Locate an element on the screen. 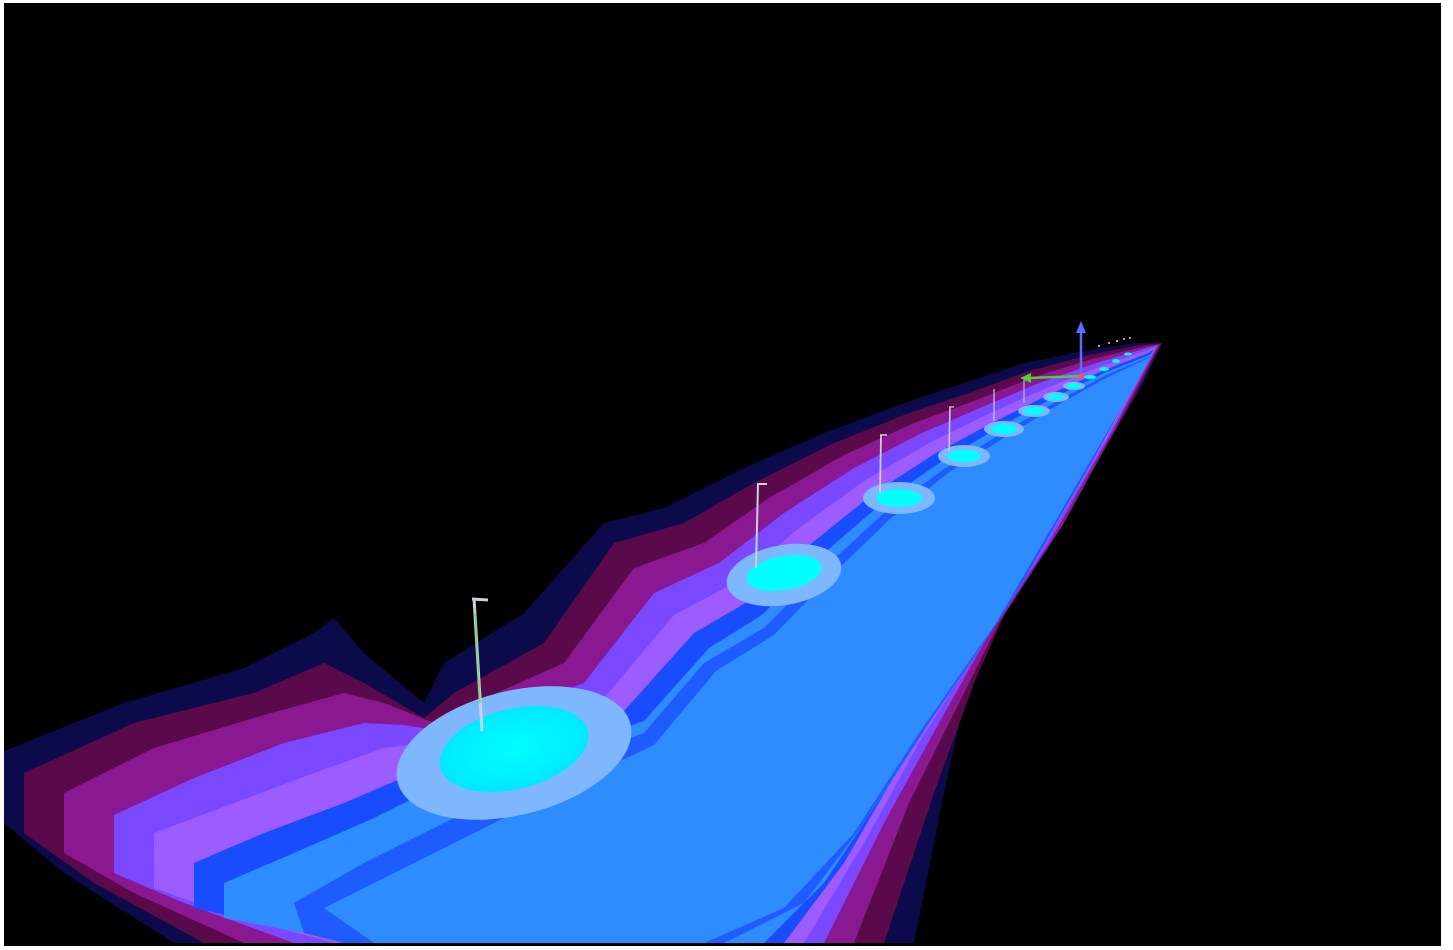 This screenshot has width=1453, height=950. distant-markers is located at coordinates (1114, 342).